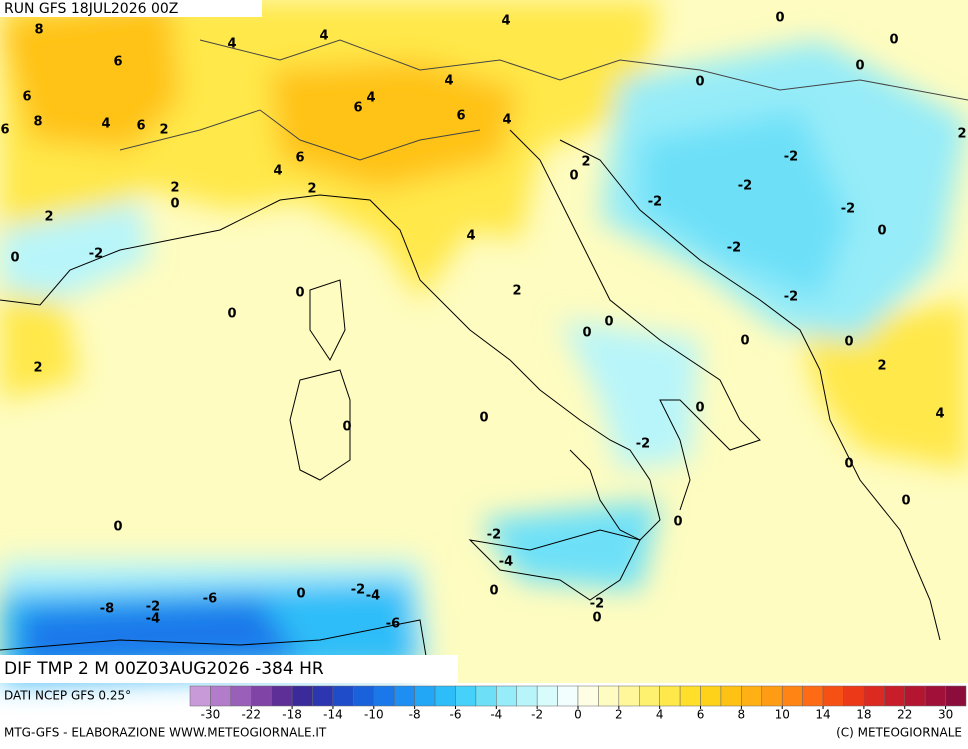  I want to click on colorbar-label: -30, so click(211, 715).